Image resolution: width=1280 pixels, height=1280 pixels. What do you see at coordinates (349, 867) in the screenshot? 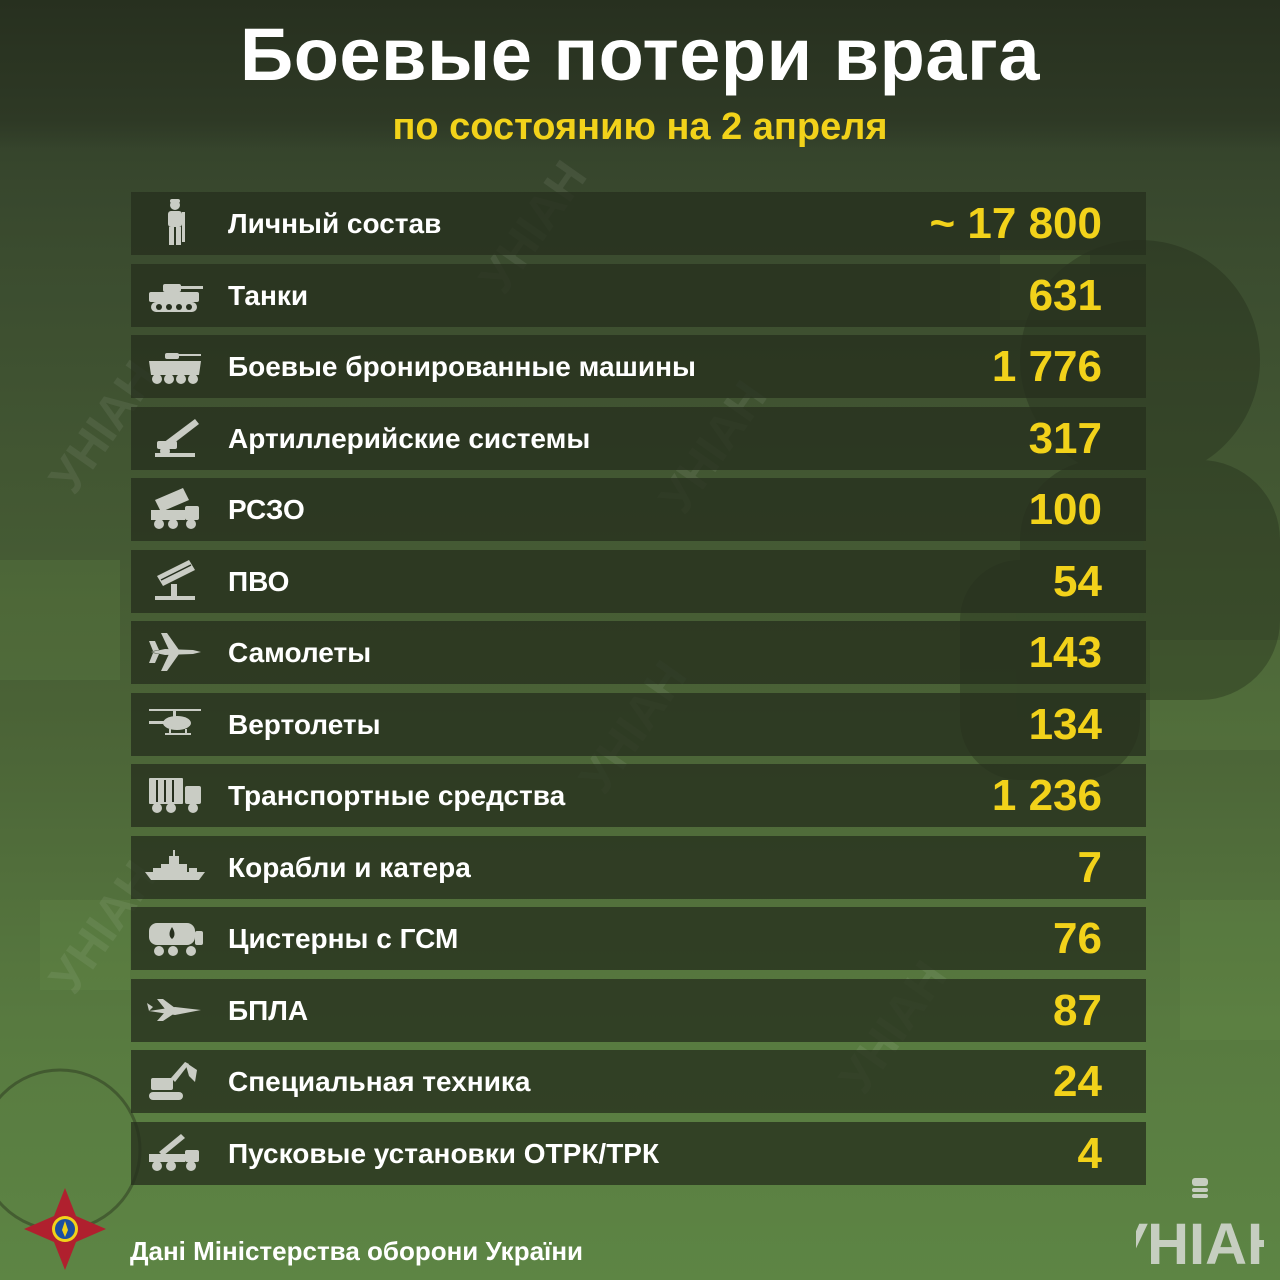
I see `row-label: Корабли и катера` at bounding box center [349, 867].